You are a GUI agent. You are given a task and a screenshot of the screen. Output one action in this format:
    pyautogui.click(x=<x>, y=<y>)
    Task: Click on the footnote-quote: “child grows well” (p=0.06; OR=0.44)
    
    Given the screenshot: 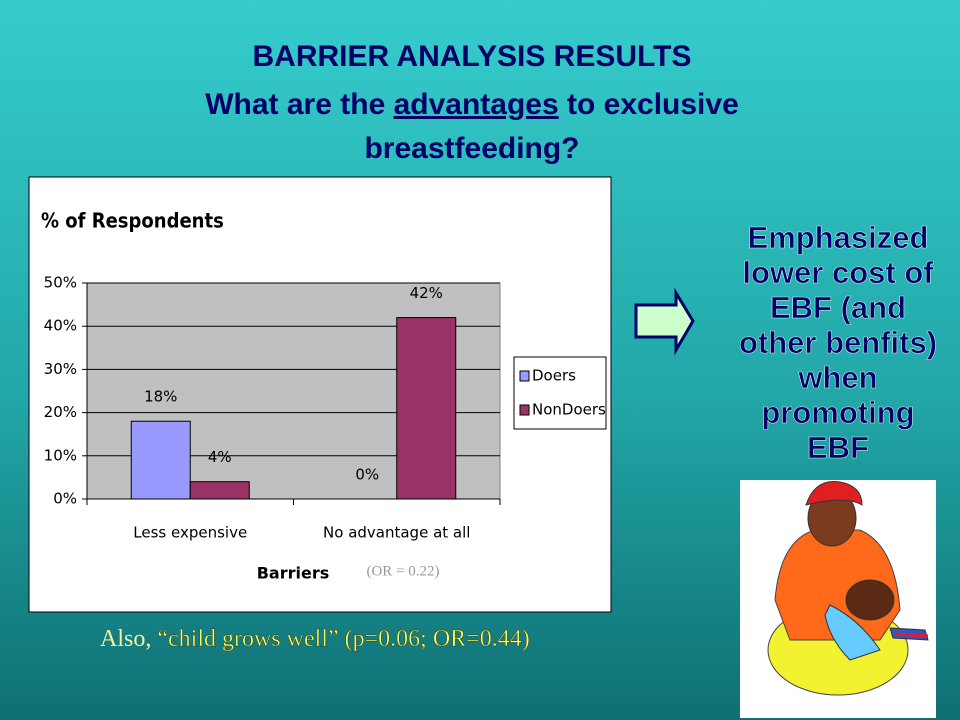 What is the action you would take?
    pyautogui.click(x=343, y=639)
    